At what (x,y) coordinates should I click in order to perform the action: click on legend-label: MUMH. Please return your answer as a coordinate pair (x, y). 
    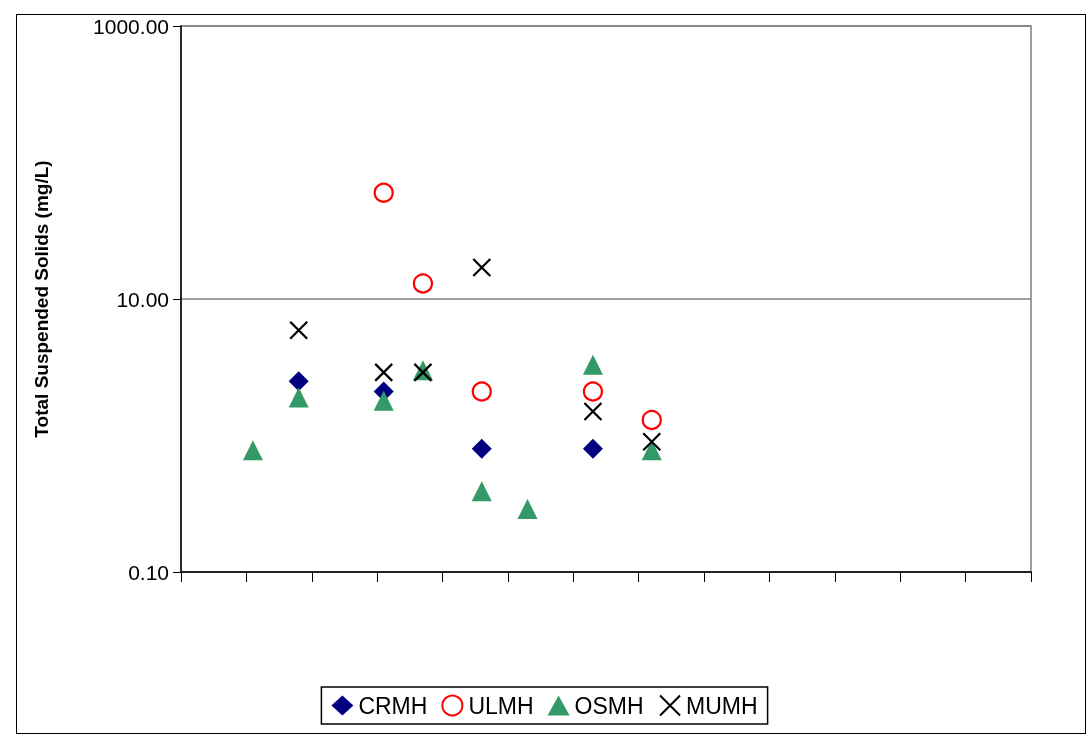
    Looking at the image, I should click on (722, 705).